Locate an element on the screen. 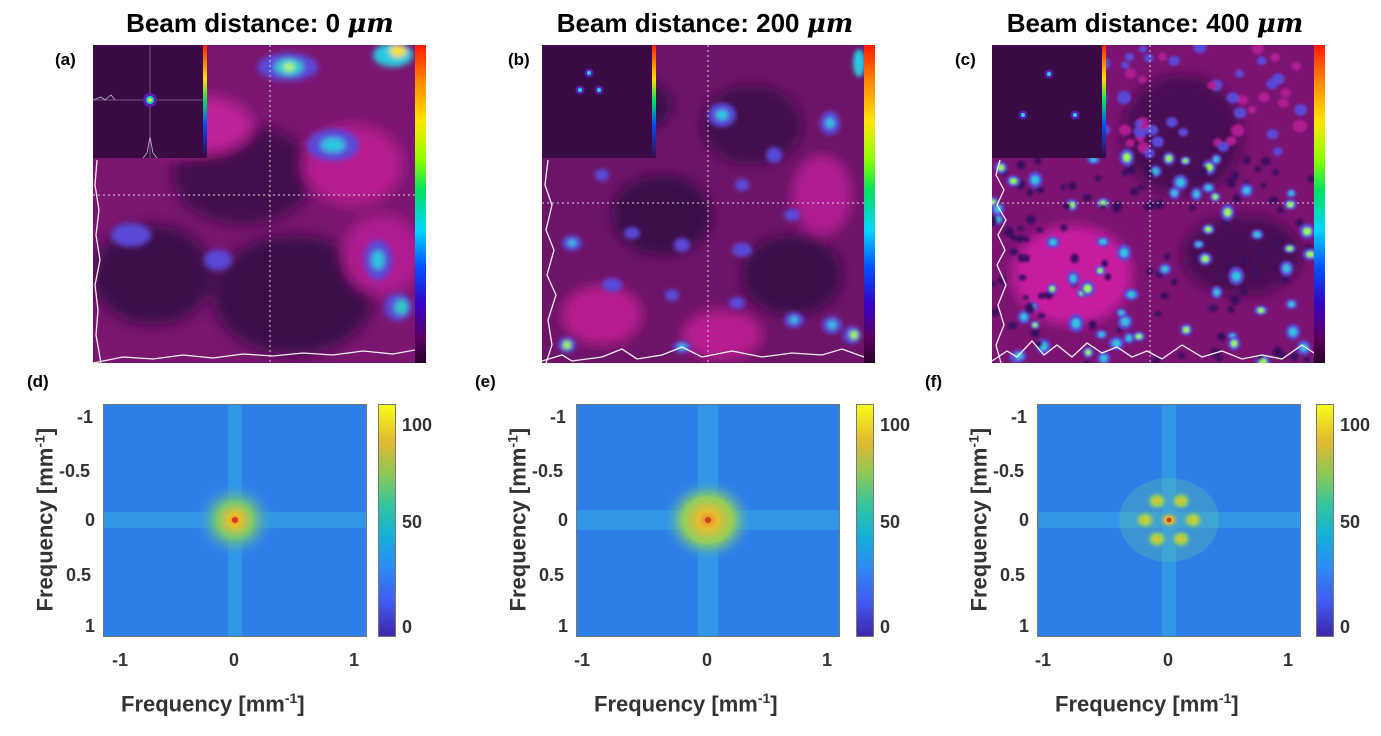 The height and width of the screenshot is (736, 1381). inset-svg-c is located at coordinates (1049, 101).